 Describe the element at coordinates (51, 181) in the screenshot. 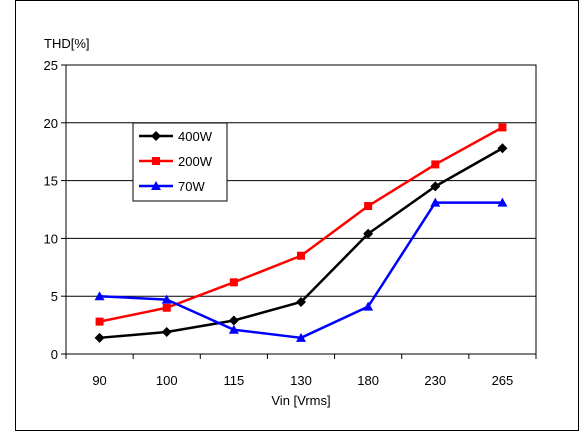

I see `y-tick-label: 15` at that location.